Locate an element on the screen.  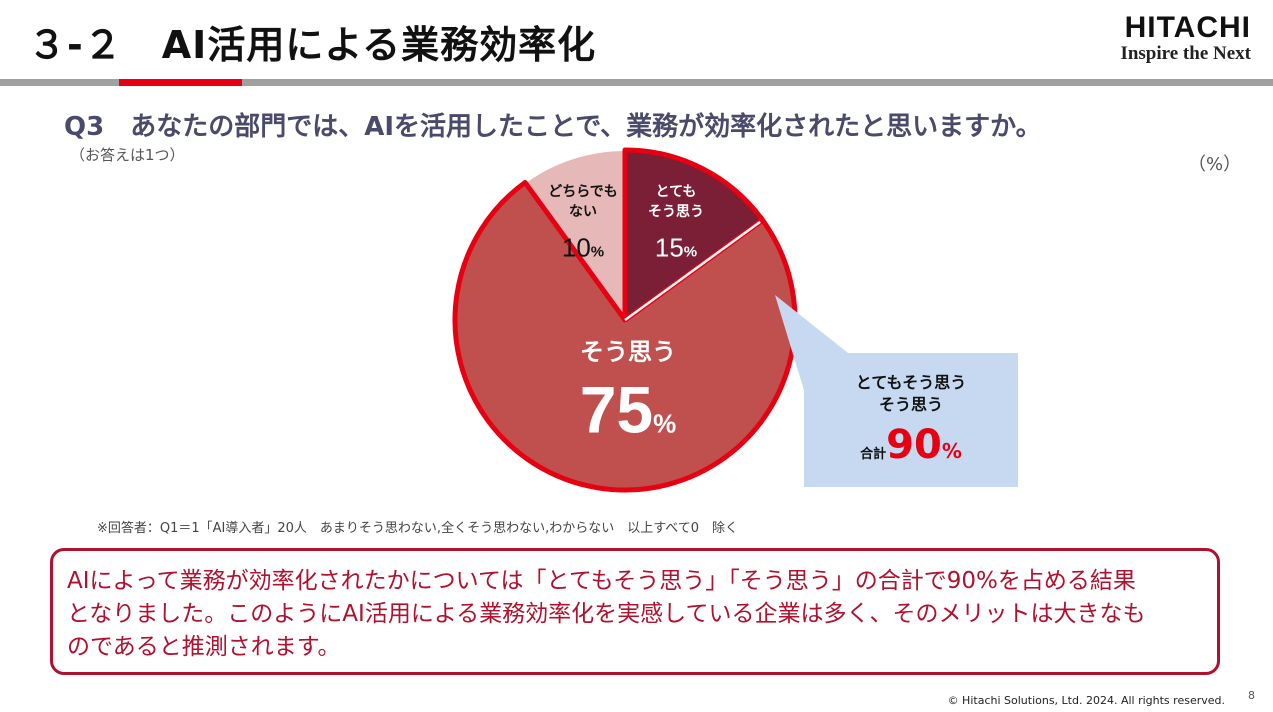
callout-total: 合計90% is located at coordinates (911, 445).